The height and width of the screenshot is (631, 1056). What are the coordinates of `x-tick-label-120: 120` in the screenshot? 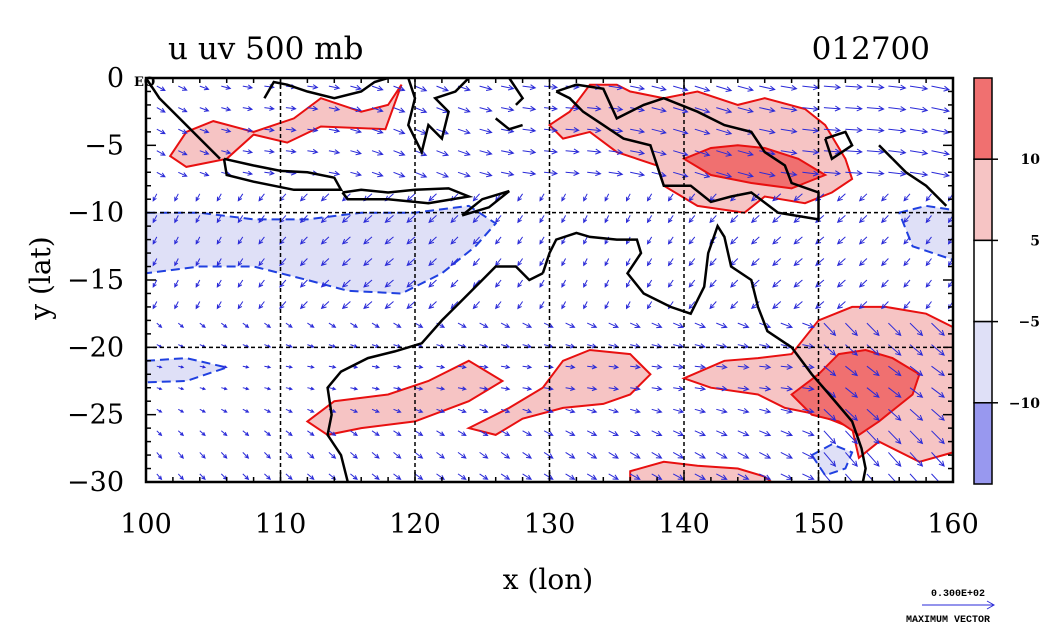 It's located at (415, 524).